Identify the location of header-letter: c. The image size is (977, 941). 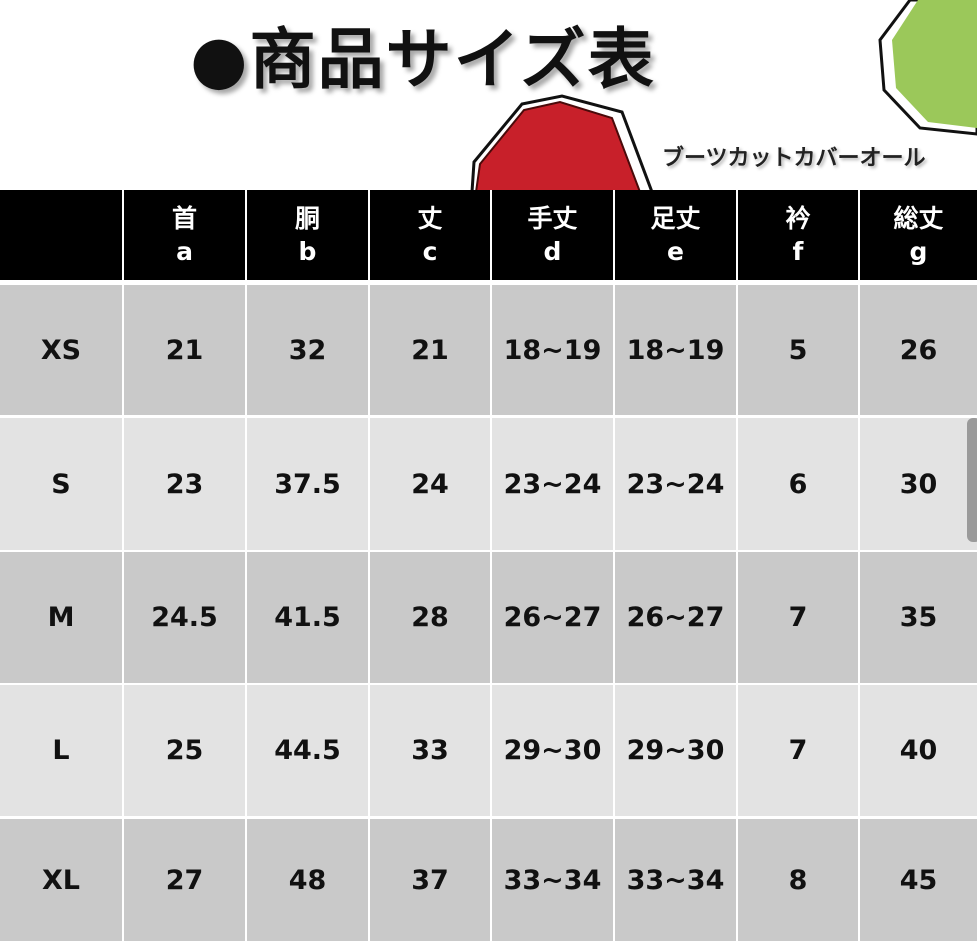
(430, 251).